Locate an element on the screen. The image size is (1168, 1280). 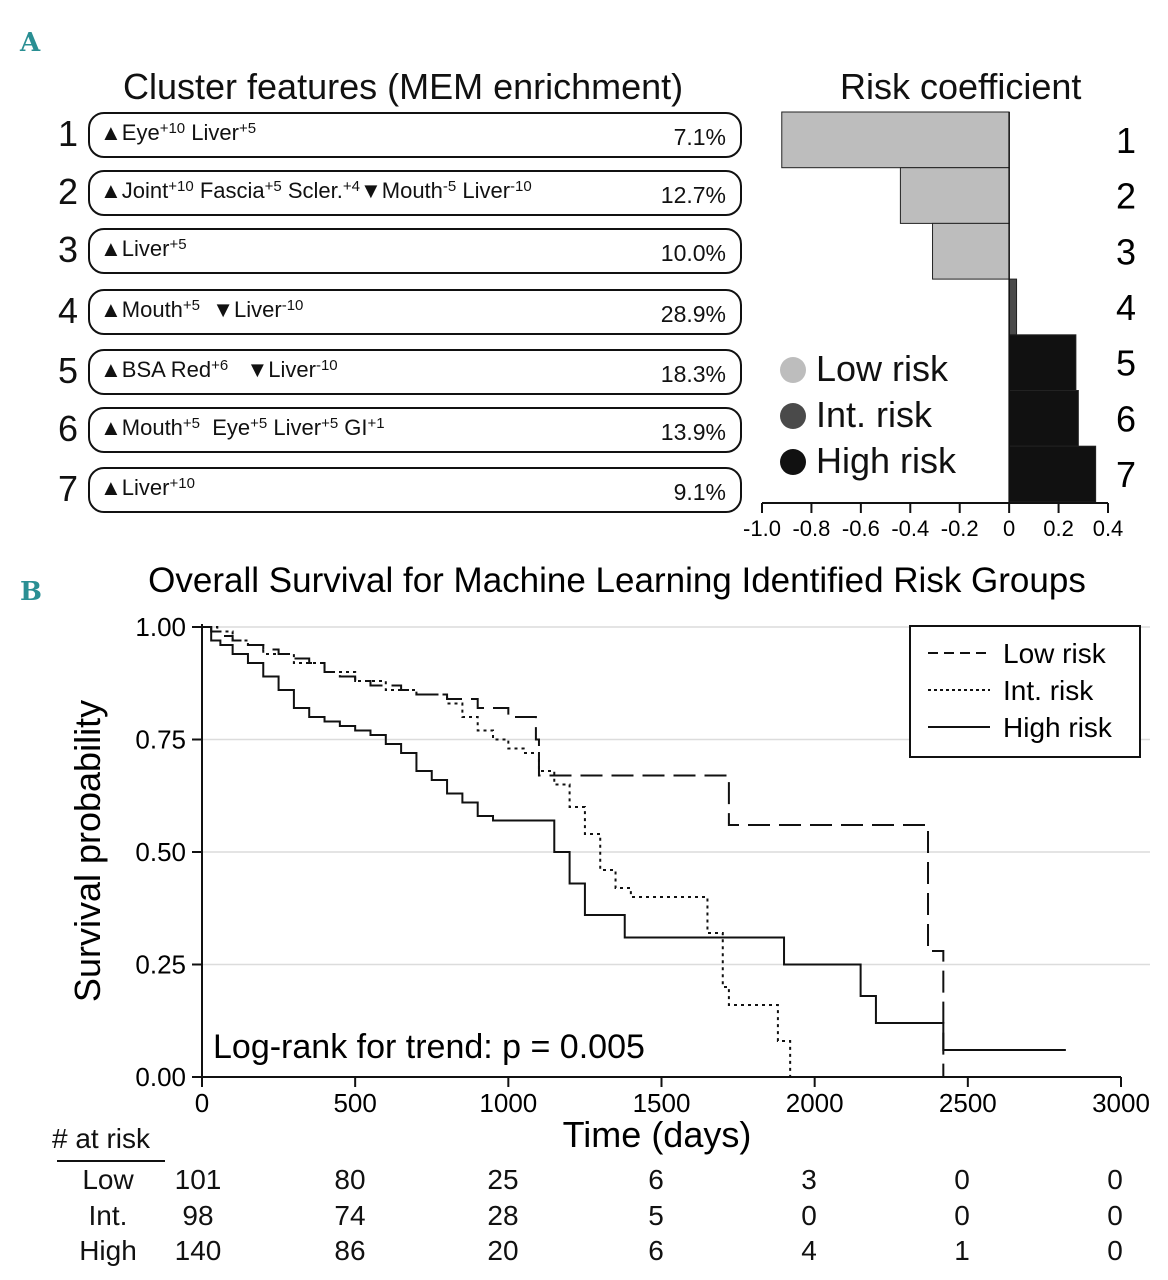
cluster-number: 5 is located at coordinates (68, 370).